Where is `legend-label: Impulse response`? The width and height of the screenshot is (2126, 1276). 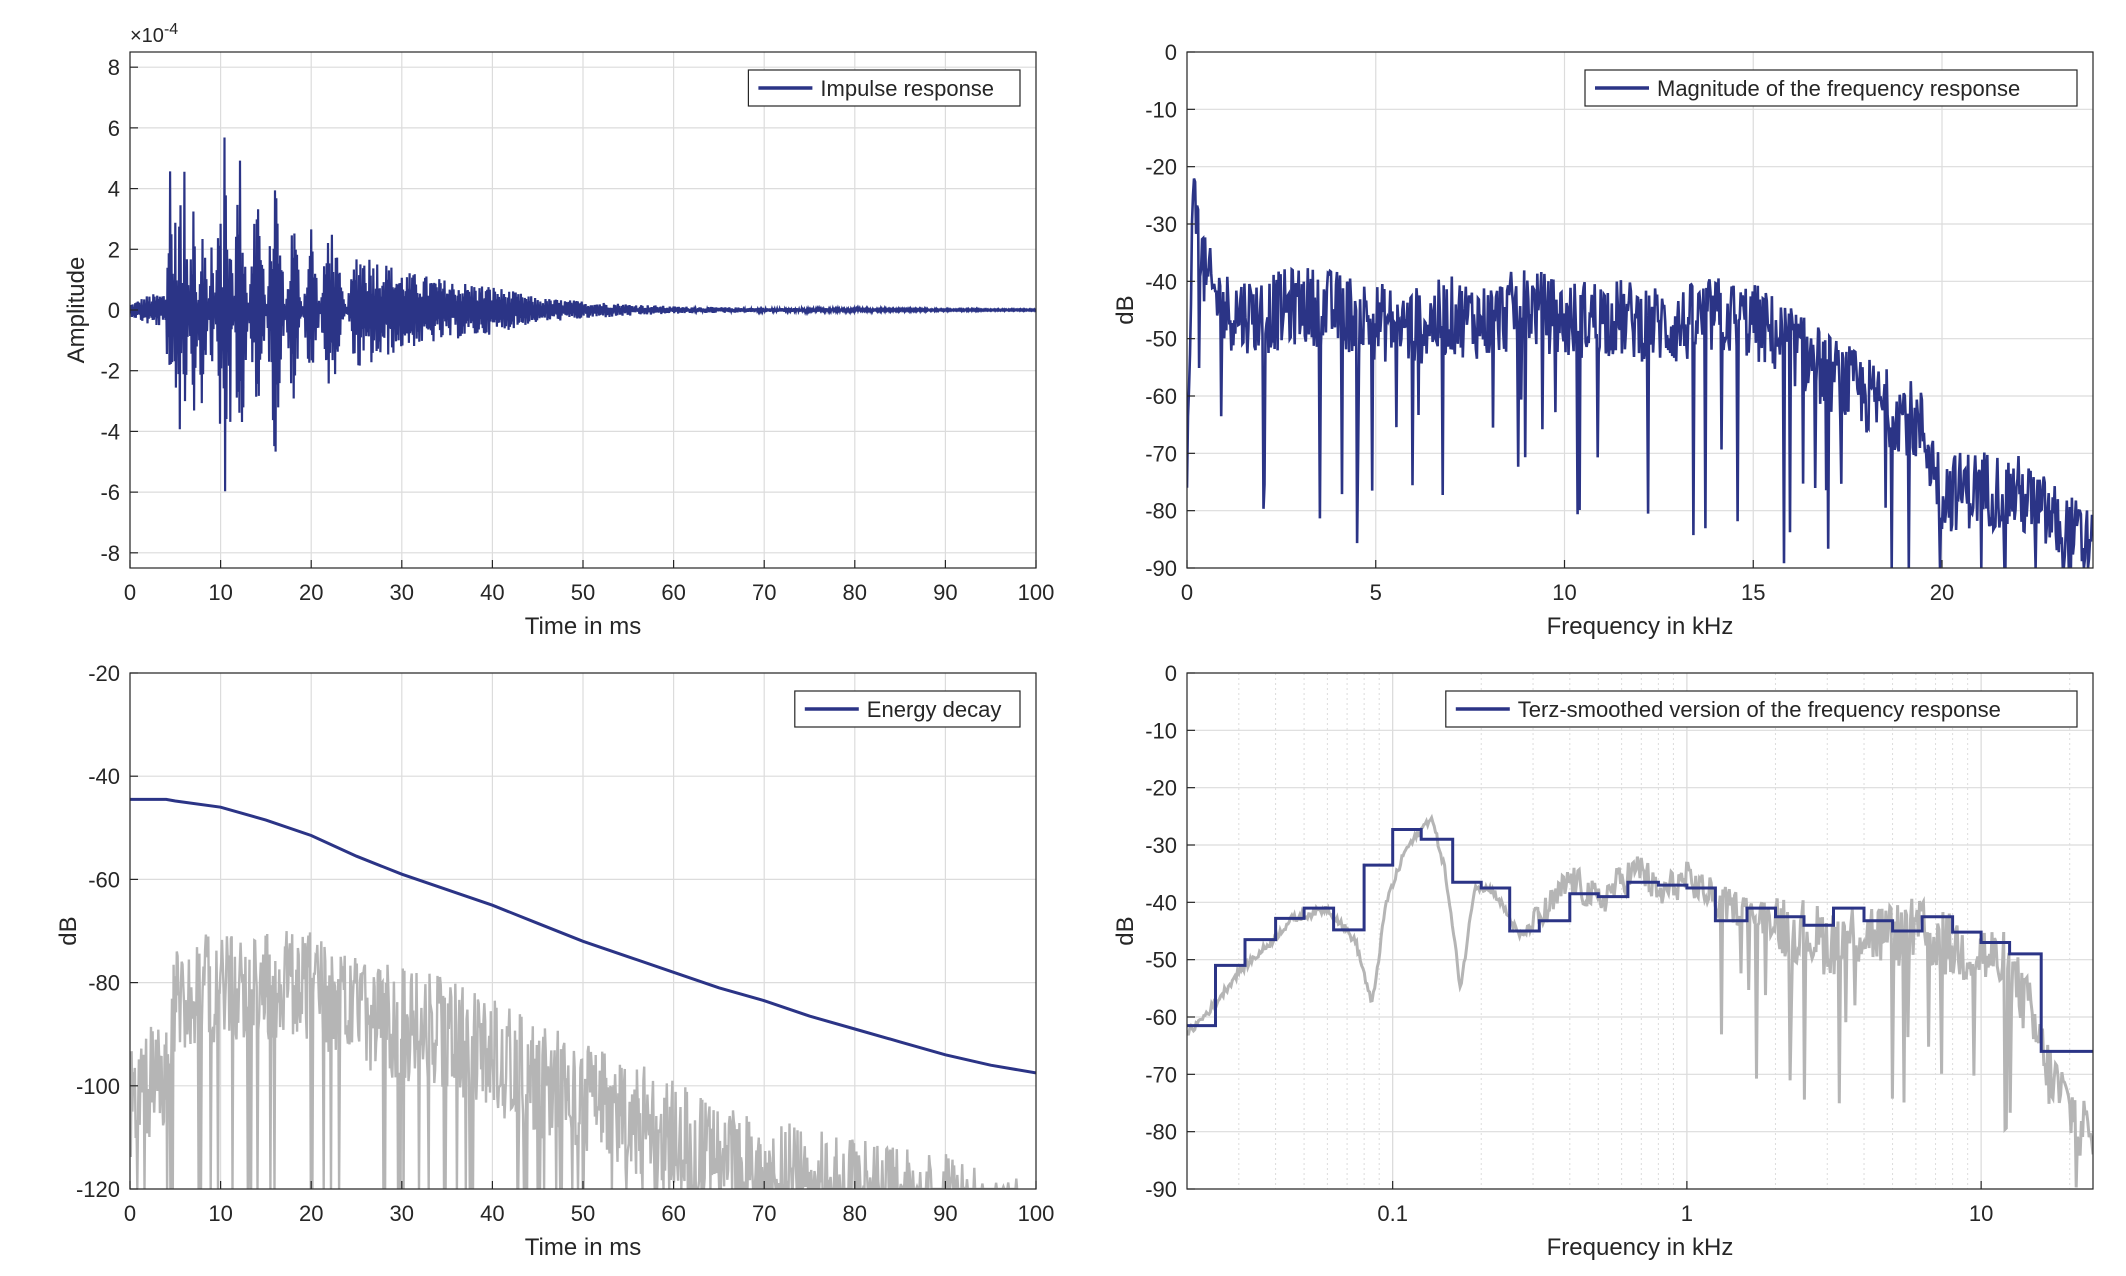
legend-label: Impulse response is located at coordinates (907, 88).